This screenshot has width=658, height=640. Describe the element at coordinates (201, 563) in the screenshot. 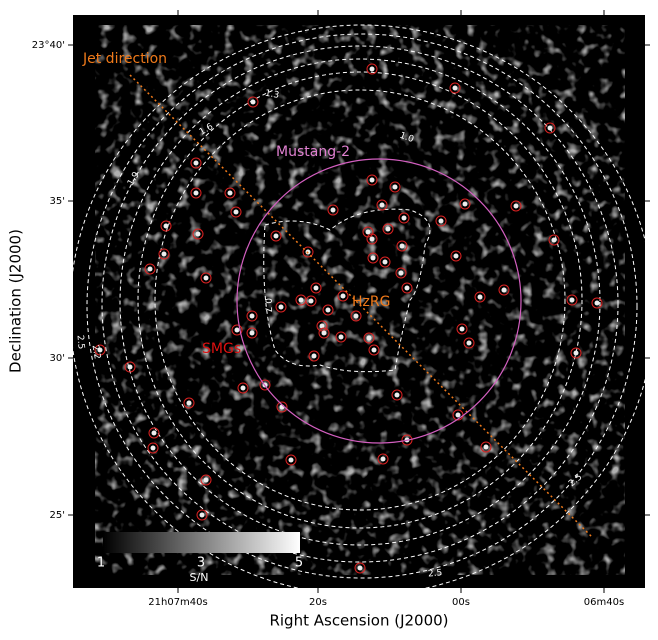

I see `colorbar-tick: 3` at that location.